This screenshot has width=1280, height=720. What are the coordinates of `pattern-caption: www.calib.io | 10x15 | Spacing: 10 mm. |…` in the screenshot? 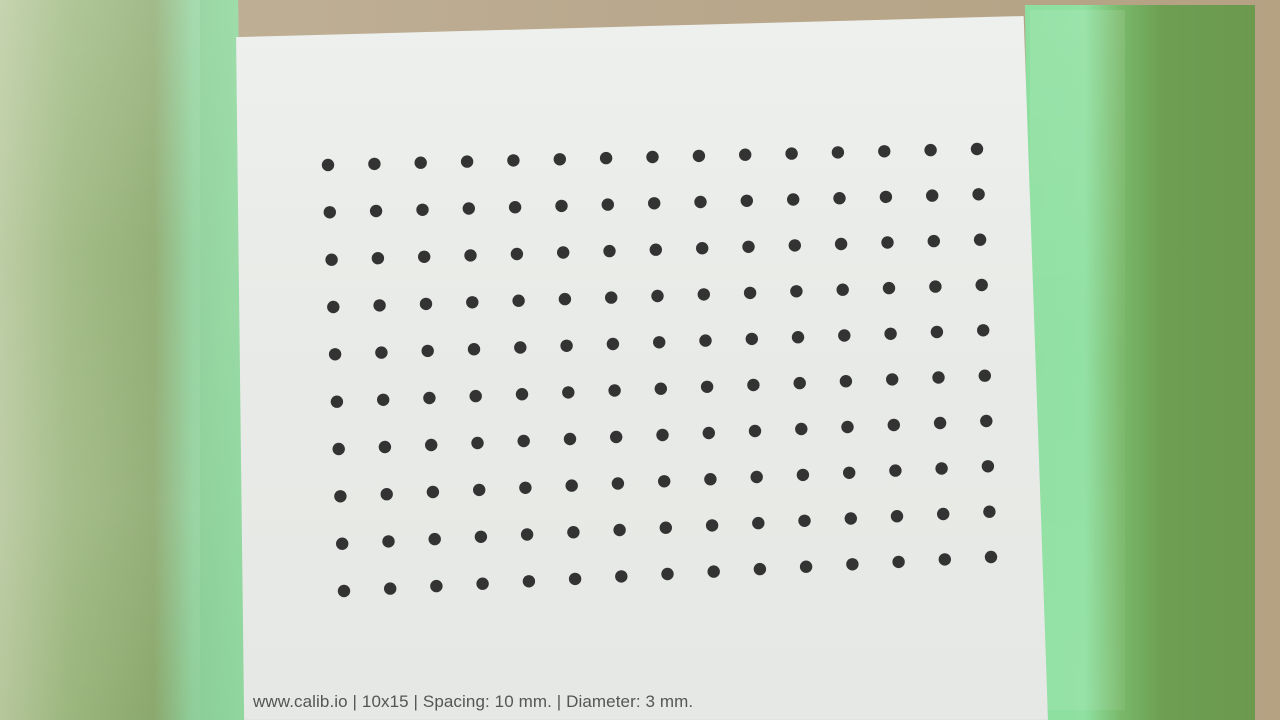 It's located at (473, 701).